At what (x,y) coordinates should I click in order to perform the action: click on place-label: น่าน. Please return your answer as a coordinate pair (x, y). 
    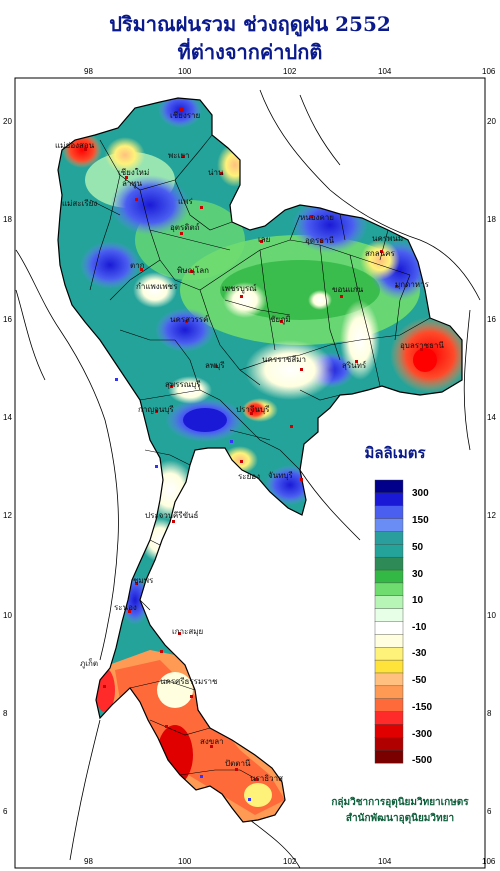
    Looking at the image, I should click on (216, 172).